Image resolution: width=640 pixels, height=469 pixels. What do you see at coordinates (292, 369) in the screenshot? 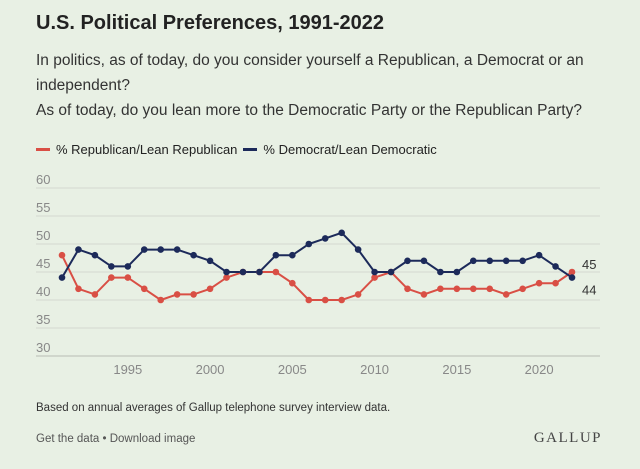
I see `x-tick-label: 2005` at bounding box center [292, 369].